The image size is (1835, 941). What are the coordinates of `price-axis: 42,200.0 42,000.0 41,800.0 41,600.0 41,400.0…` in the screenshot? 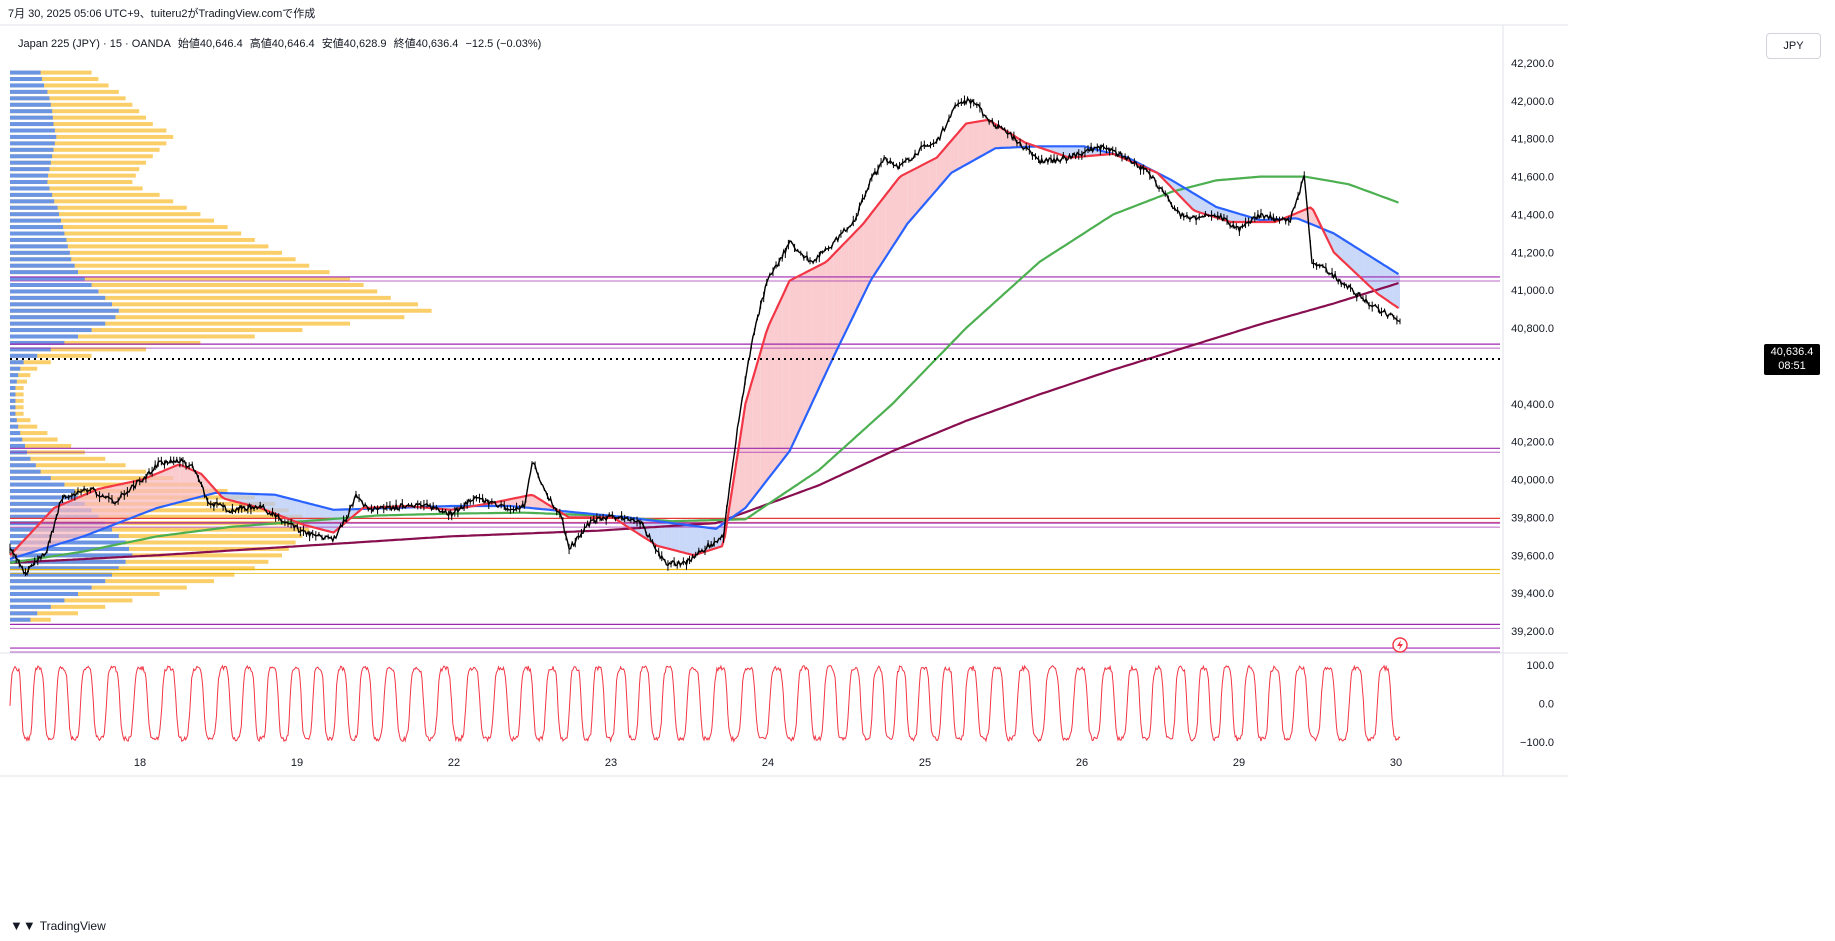 It's located at (1532, 348).